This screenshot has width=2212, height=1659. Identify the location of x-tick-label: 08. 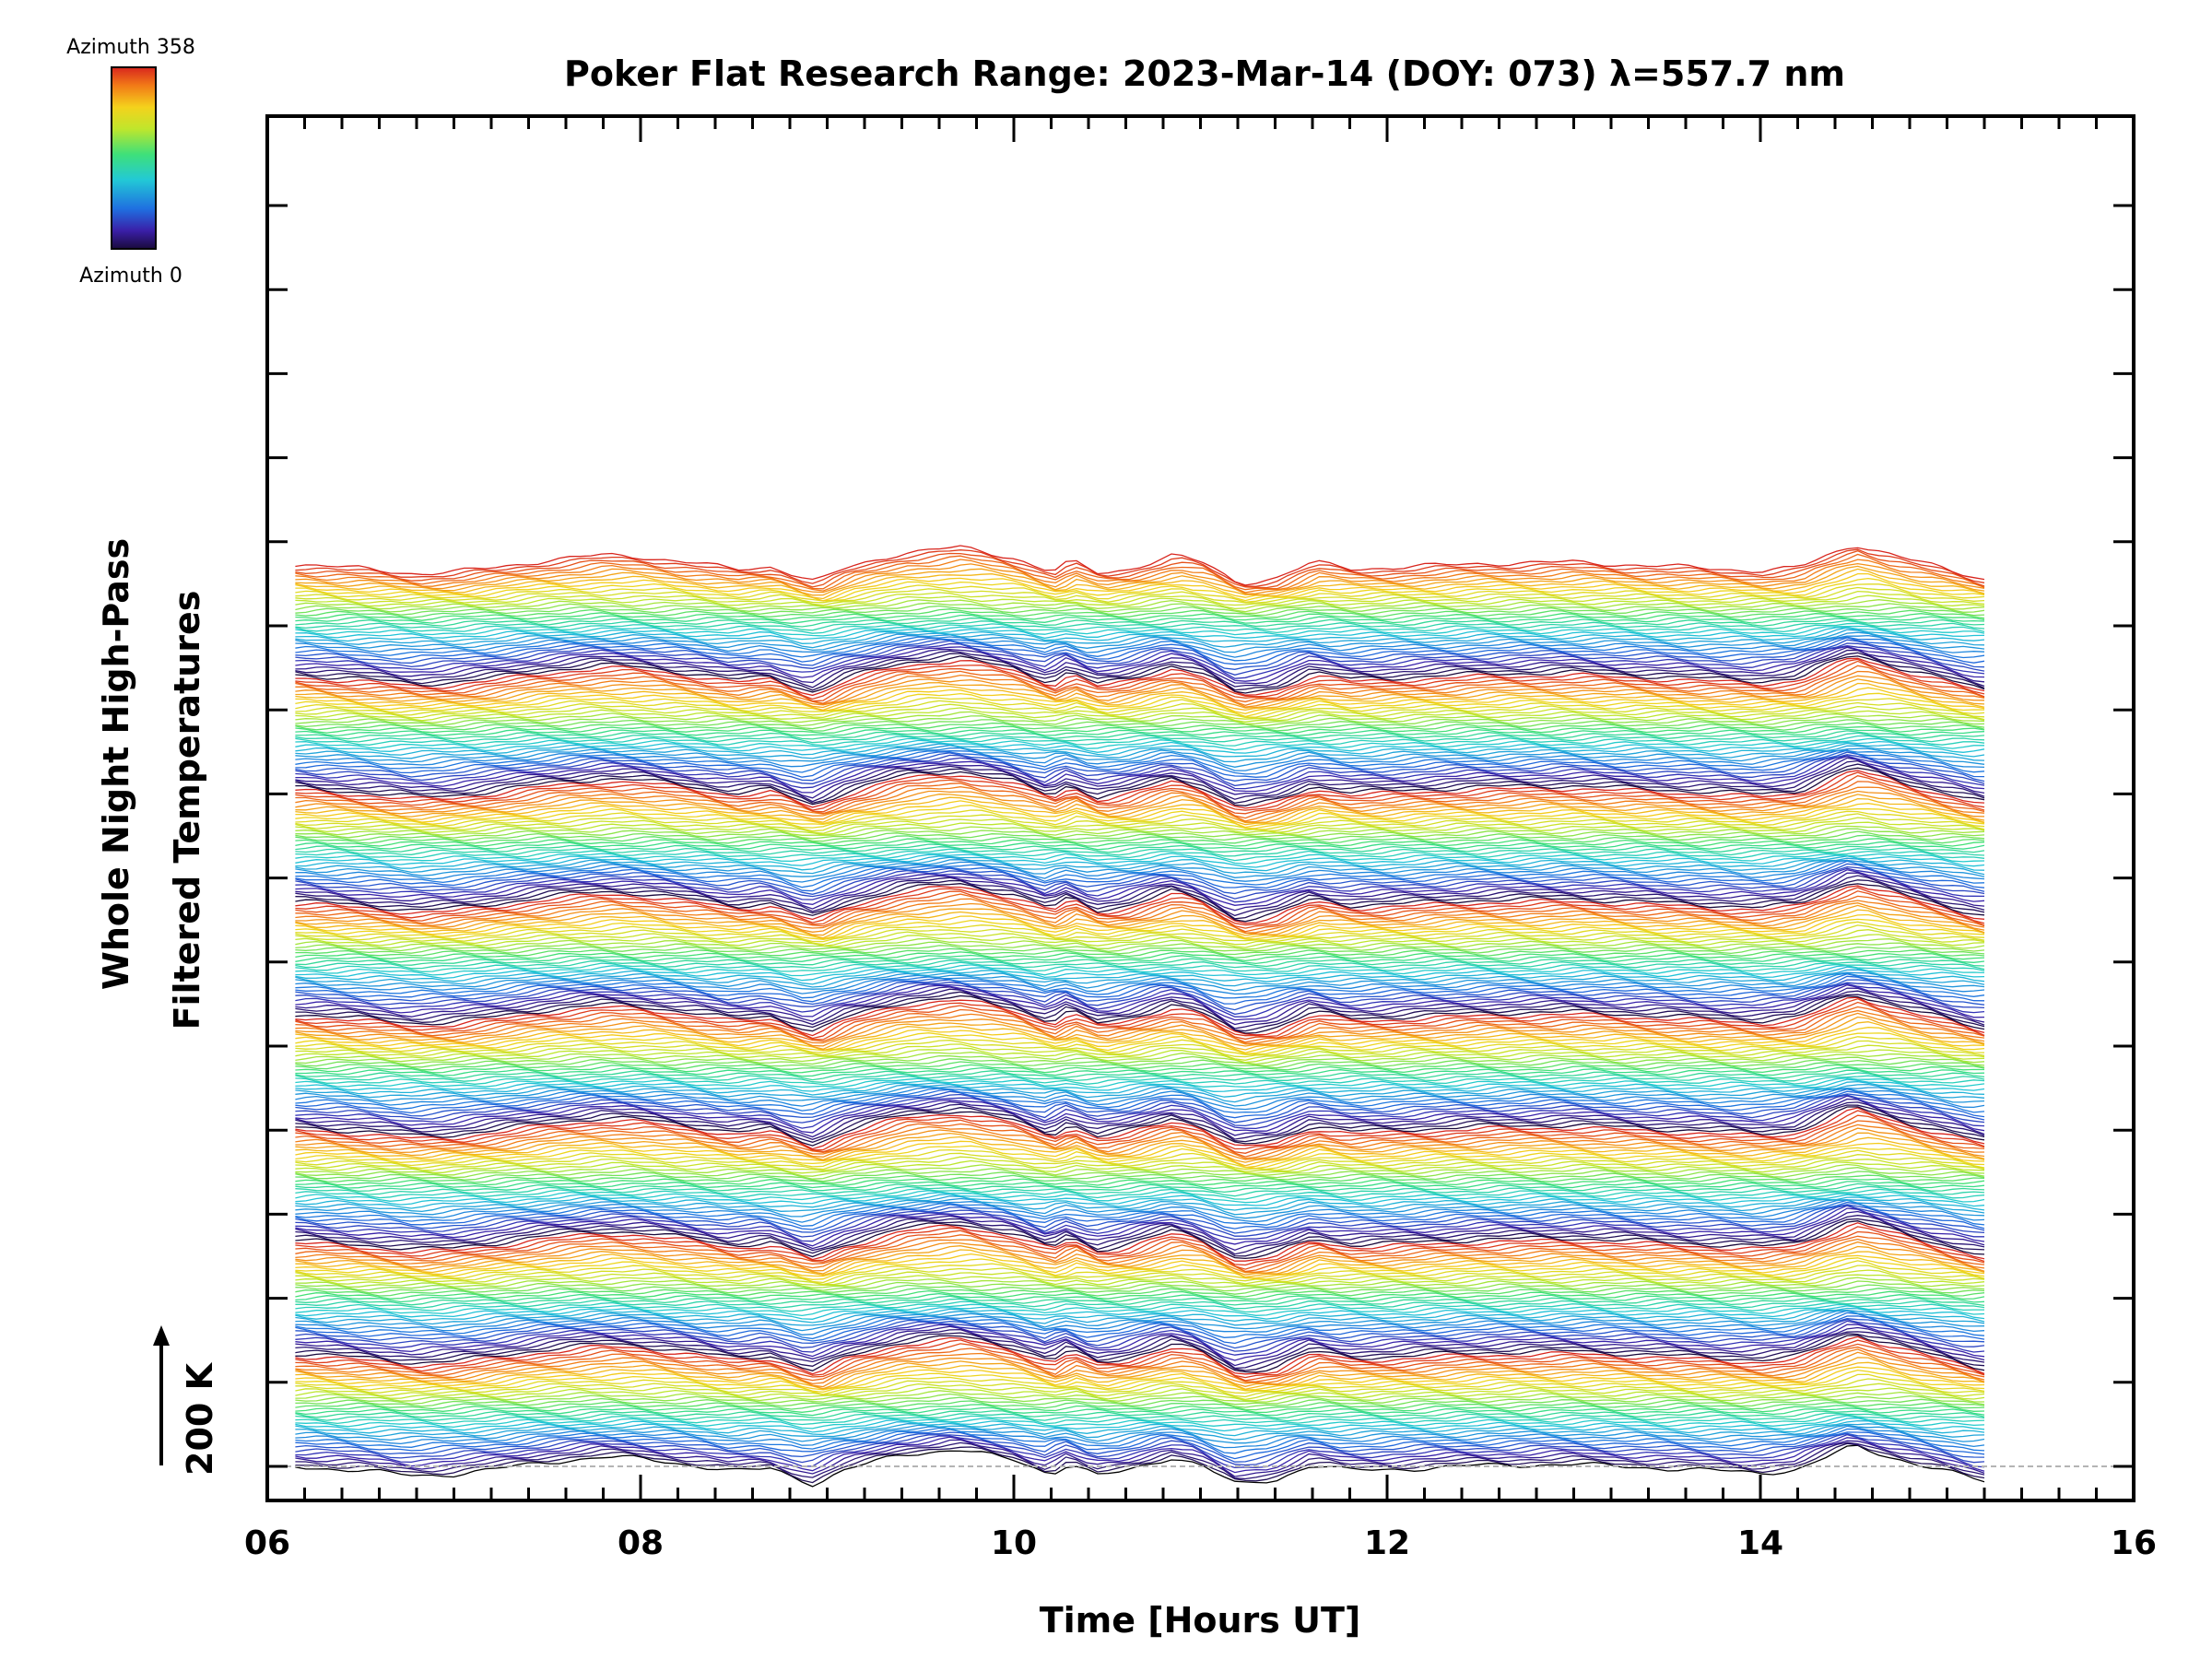
(641, 1543).